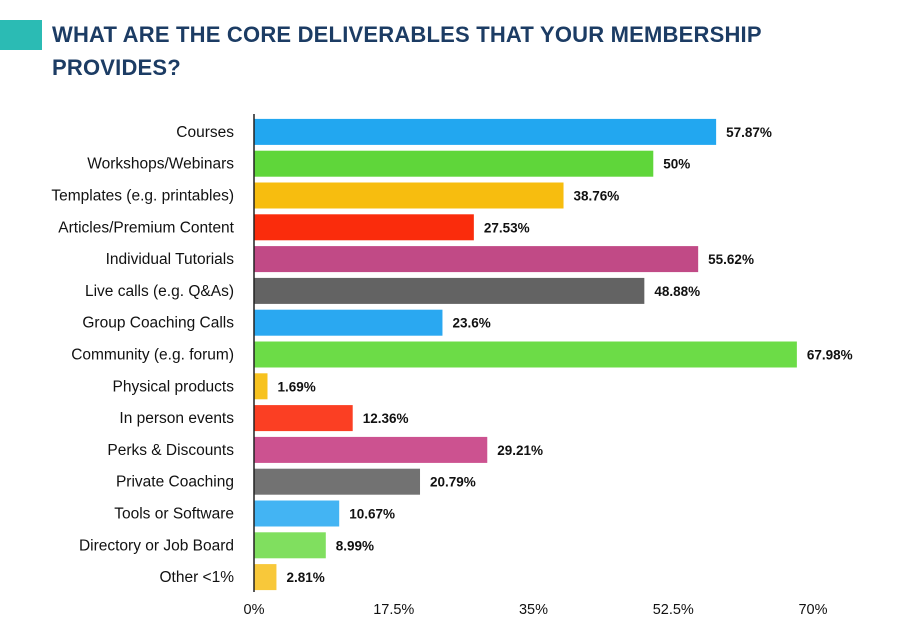 The width and height of the screenshot is (900, 637). Describe the element at coordinates (196, 577) in the screenshot. I see `category-label-14: Other <1%` at that location.